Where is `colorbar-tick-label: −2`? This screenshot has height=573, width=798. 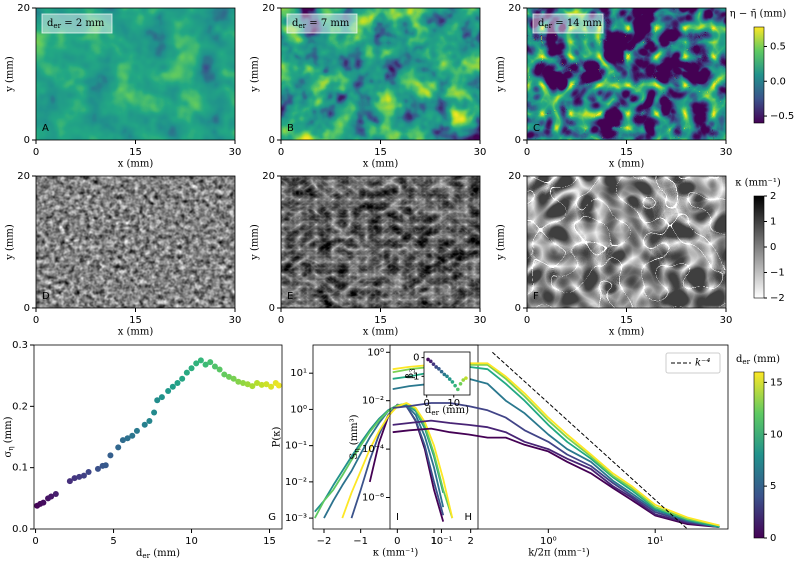
colorbar-tick-label: −2 is located at coordinates (777, 298).